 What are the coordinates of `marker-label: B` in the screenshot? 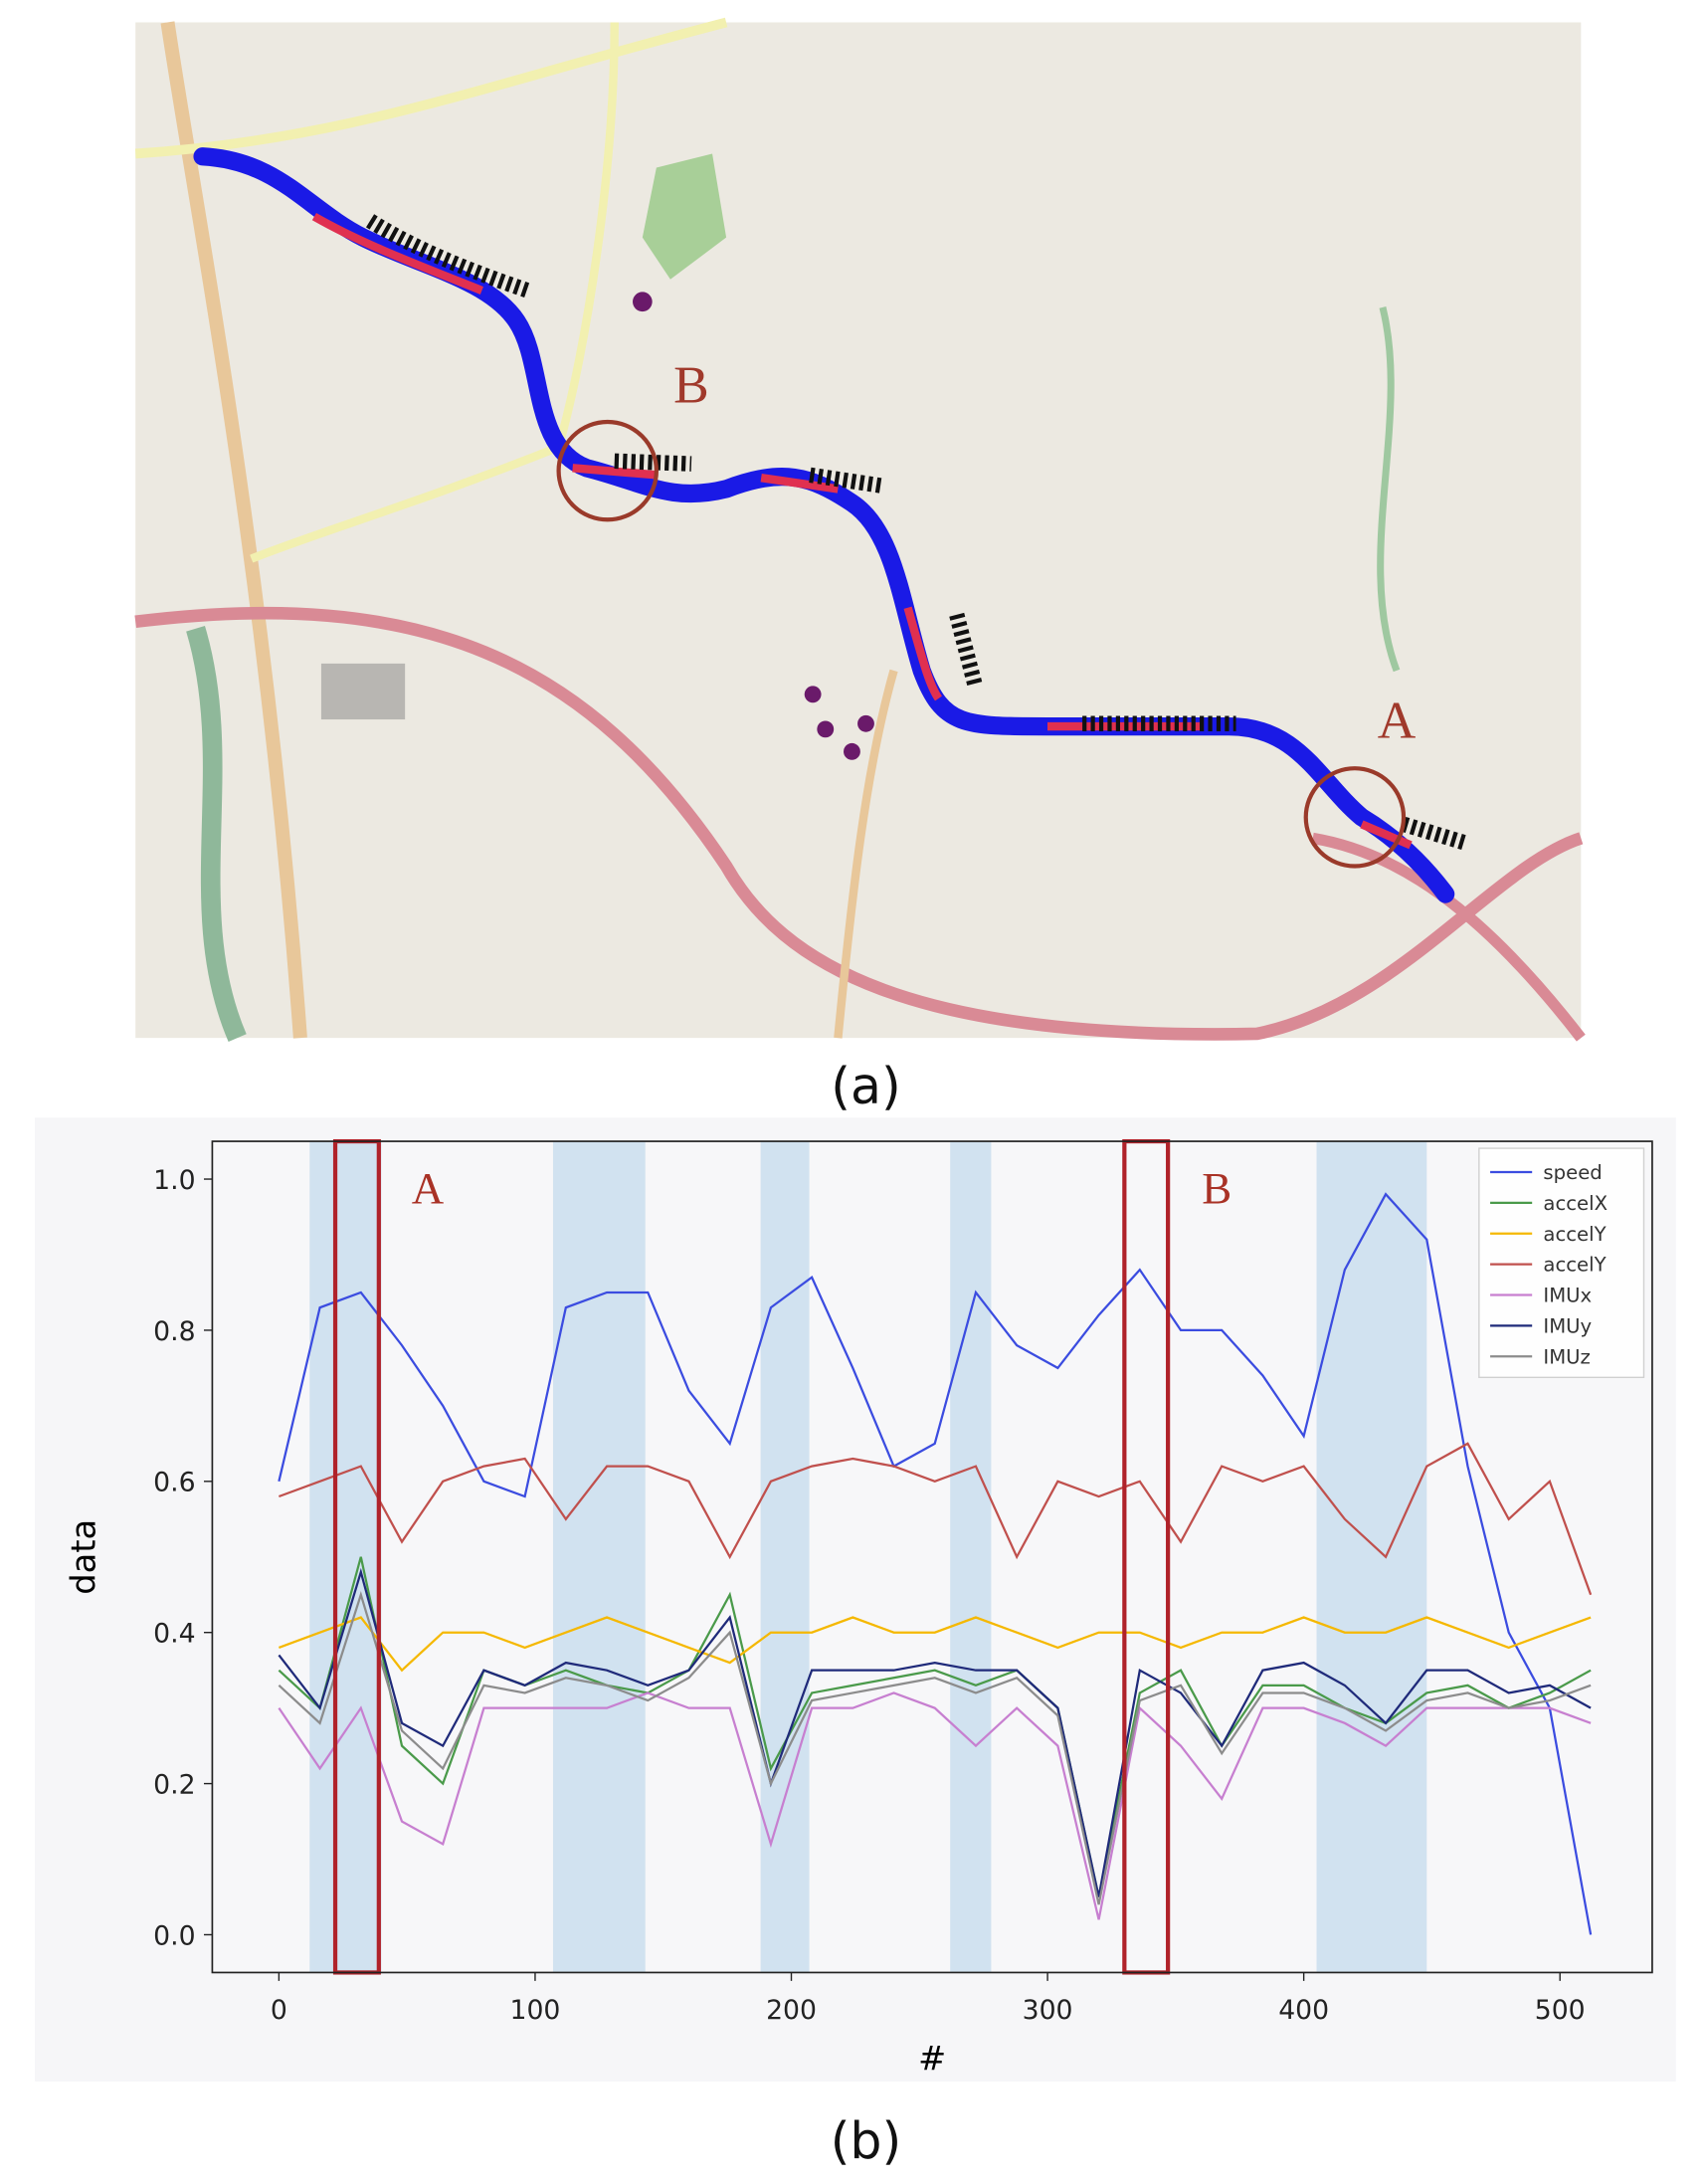 It's located at (691, 384).